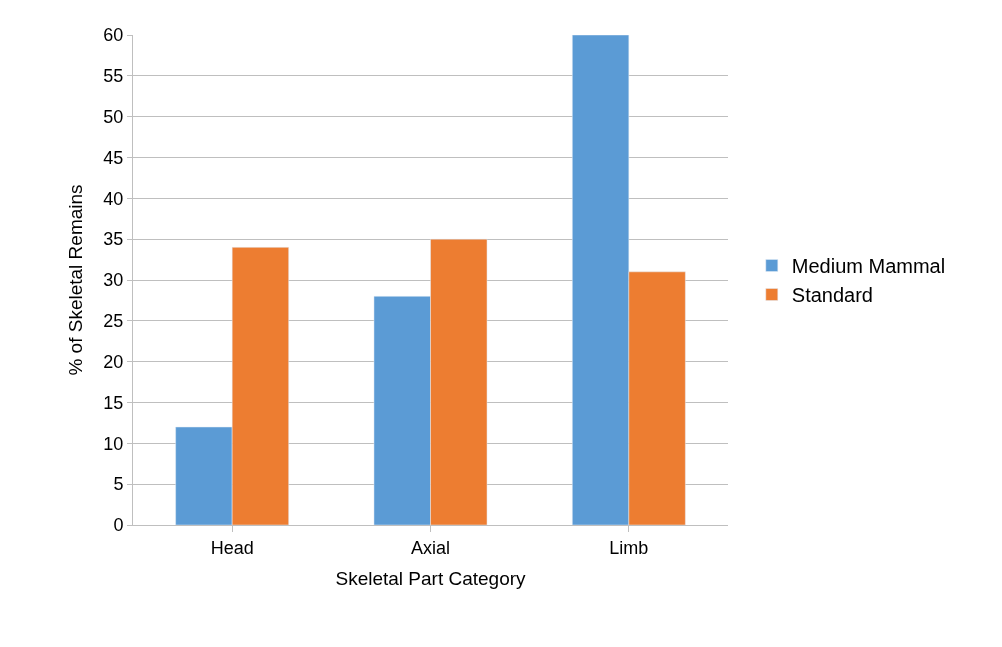  I want to click on y-tick-label: 35, so click(113, 239).